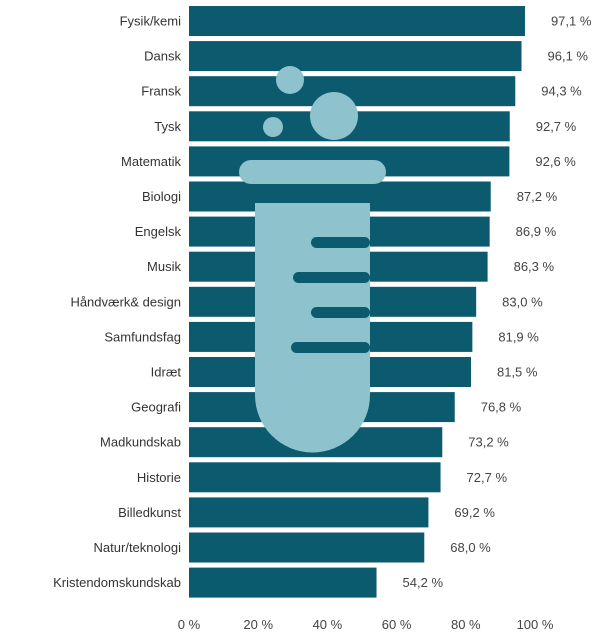 The width and height of the screenshot is (611, 634). What do you see at coordinates (556, 126) in the screenshot?
I see `data-label: 92,7 %` at bounding box center [556, 126].